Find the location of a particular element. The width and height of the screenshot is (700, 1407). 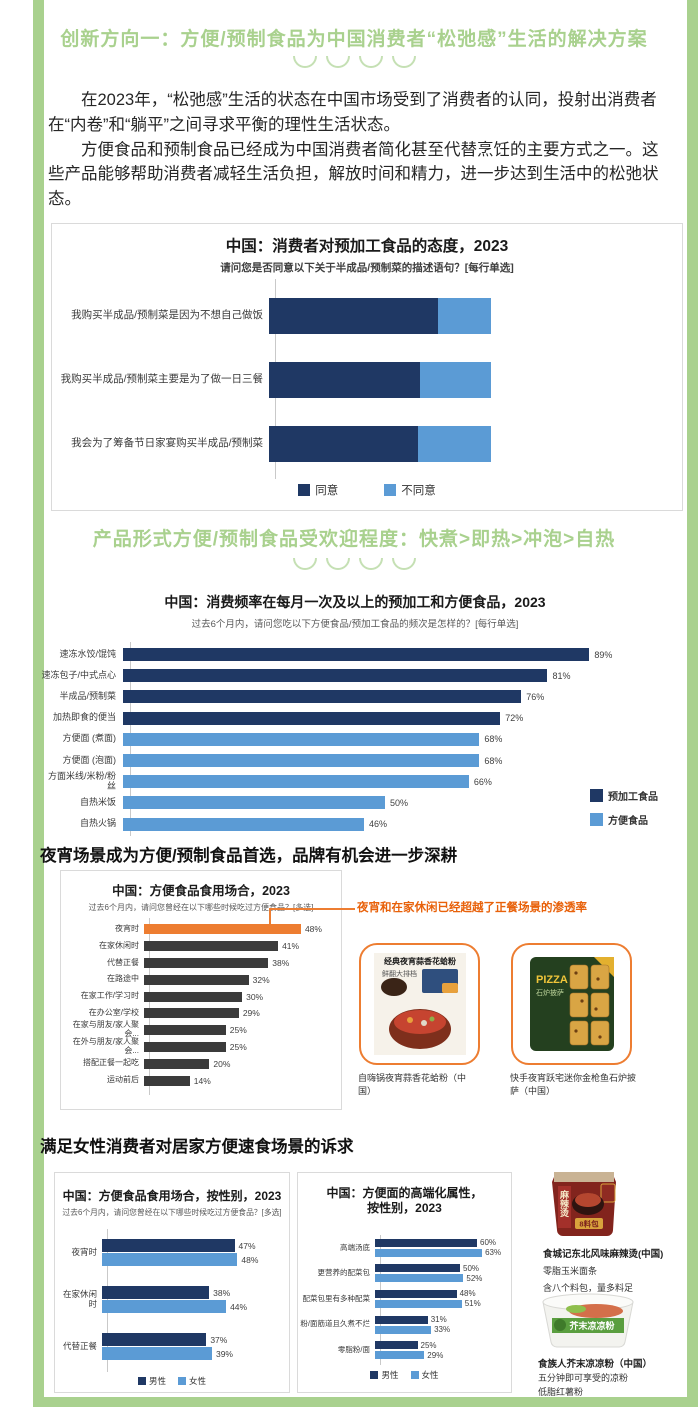

category-label: 在家休闲时 is located at coordinates (119, 945).